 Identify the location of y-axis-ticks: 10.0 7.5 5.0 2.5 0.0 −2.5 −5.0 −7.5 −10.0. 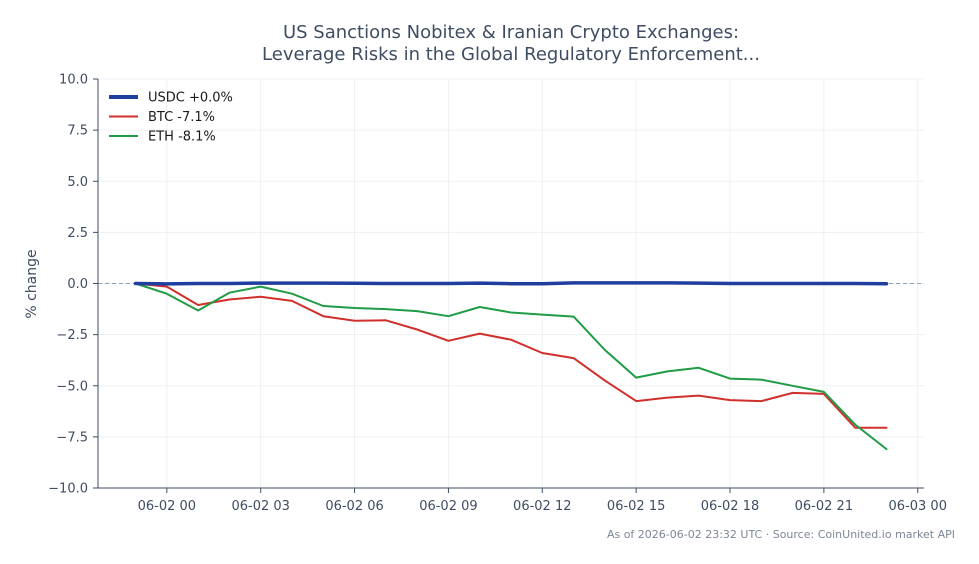
(73, 285).